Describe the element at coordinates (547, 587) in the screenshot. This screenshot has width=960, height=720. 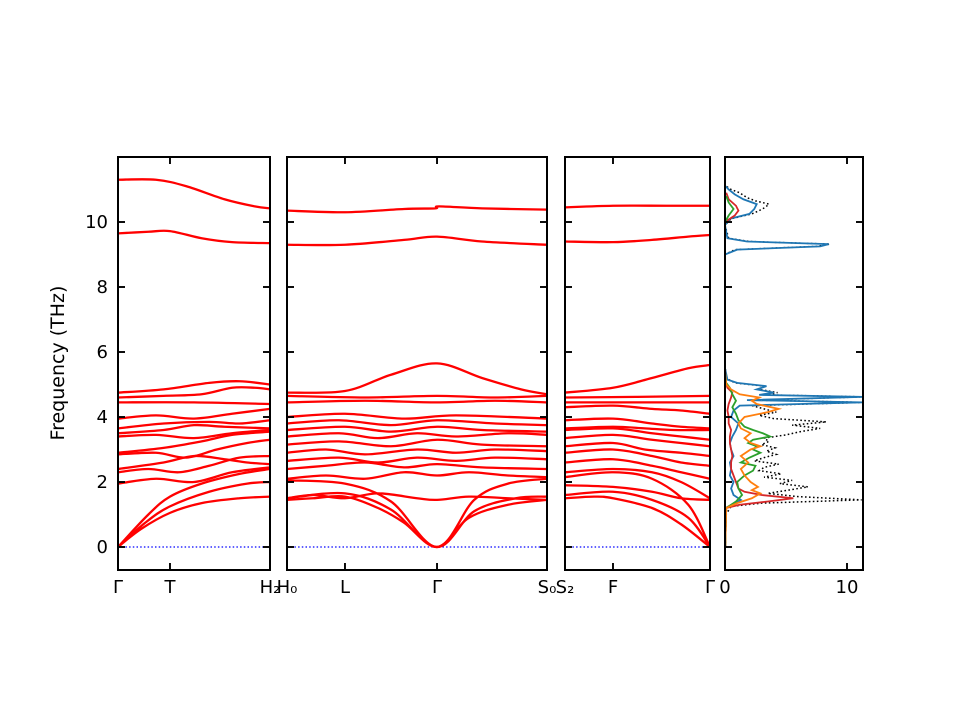
I see `x-tick-label: S₀` at that location.